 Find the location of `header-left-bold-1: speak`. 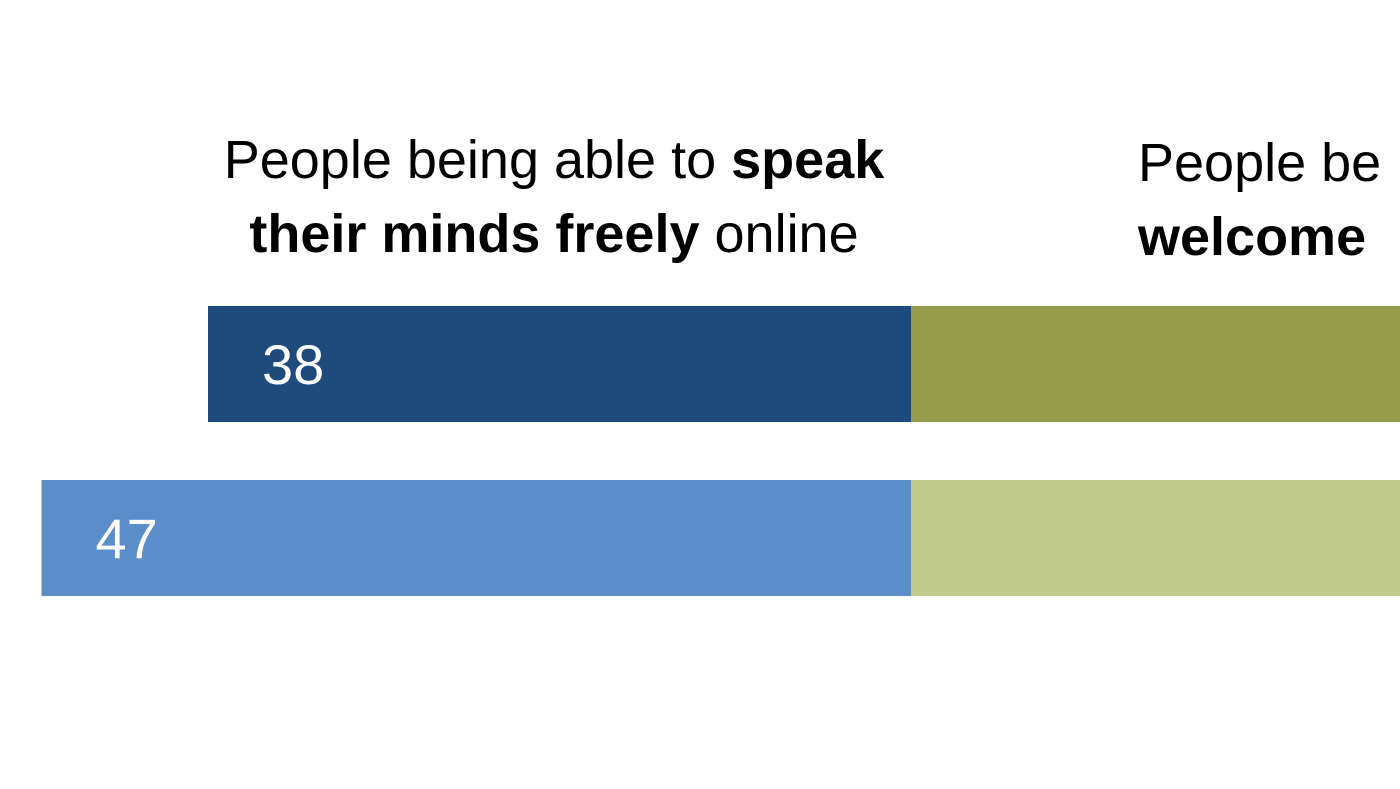

header-left-bold-1: speak is located at coordinates (808, 160).